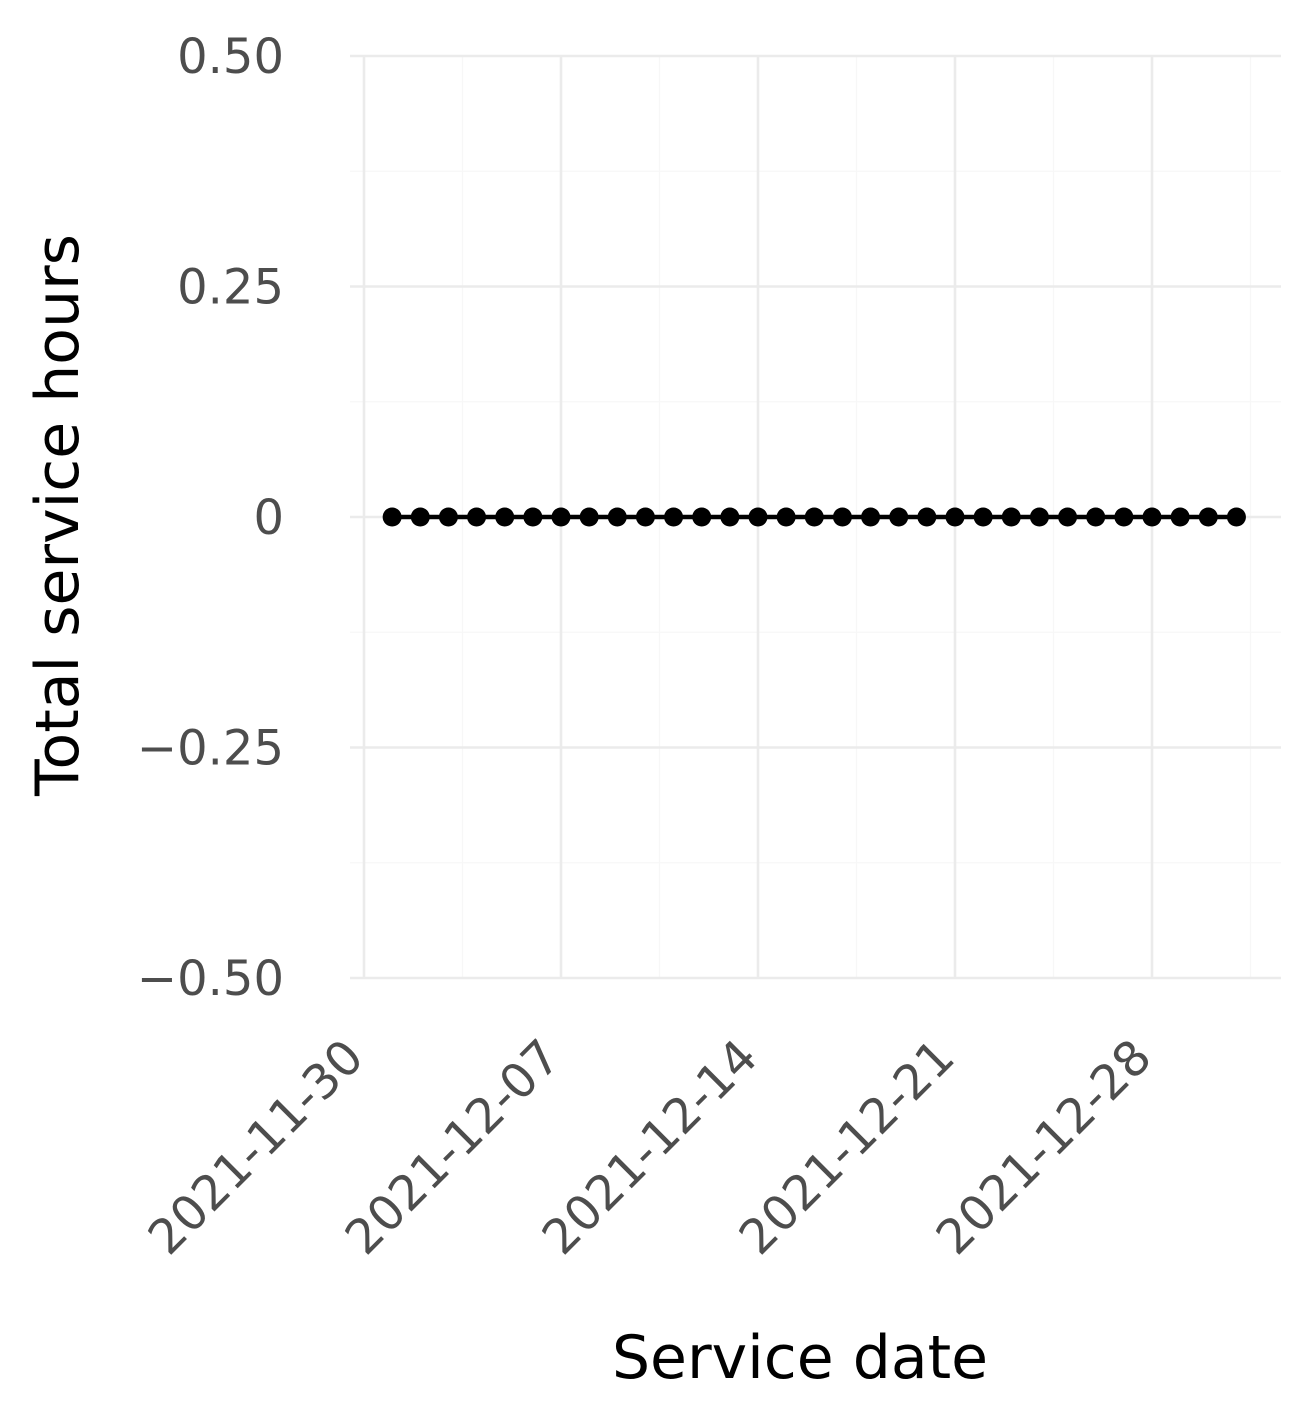 The image size is (1309, 1421). I want to click on y-tick-label: 0, so click(268, 518).